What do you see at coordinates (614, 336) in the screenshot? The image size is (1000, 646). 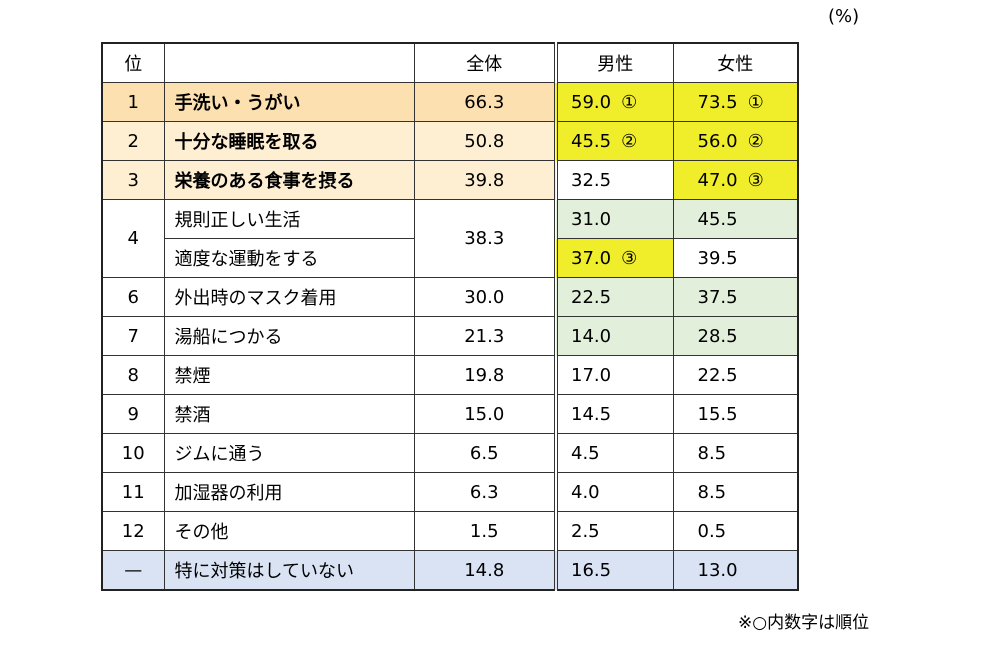 I see `cell: 14.0` at bounding box center [614, 336].